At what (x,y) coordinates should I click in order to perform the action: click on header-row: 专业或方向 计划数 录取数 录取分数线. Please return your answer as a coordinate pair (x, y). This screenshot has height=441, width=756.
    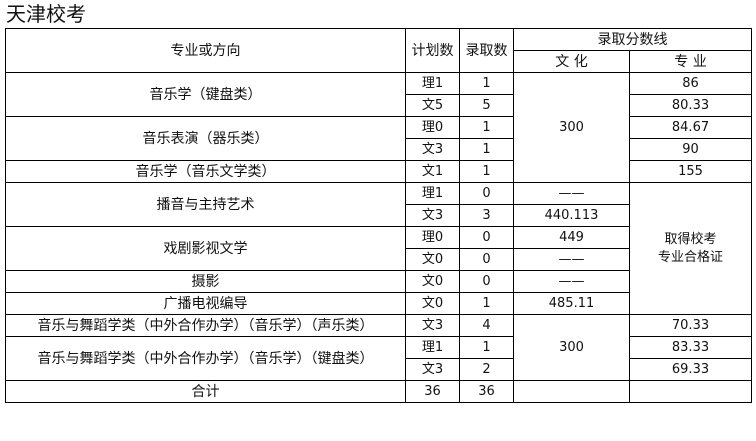
    Looking at the image, I should click on (378, 50).